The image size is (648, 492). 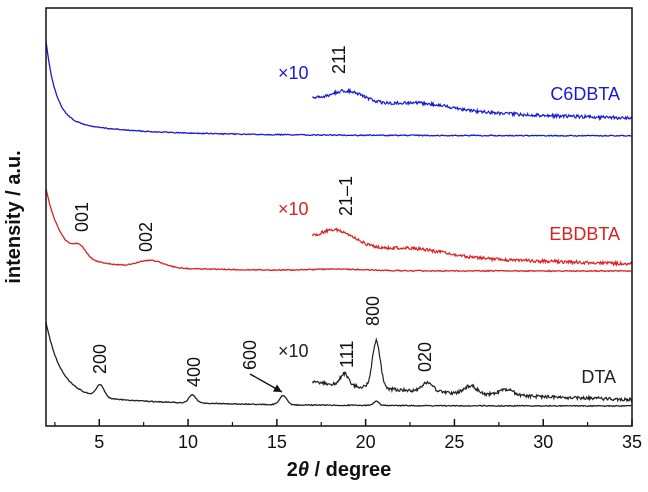 I want to click on peak-label: 600, so click(x=250, y=355).